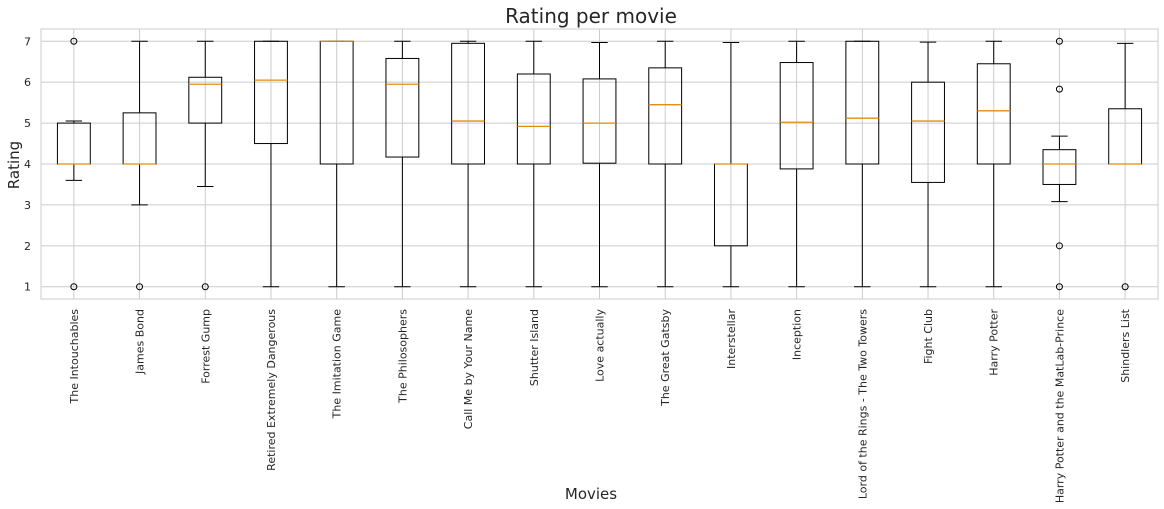 The height and width of the screenshot is (509, 1164). Describe the element at coordinates (468, 369) in the screenshot. I see `x-tick-label: Call Me by Your Name` at that location.